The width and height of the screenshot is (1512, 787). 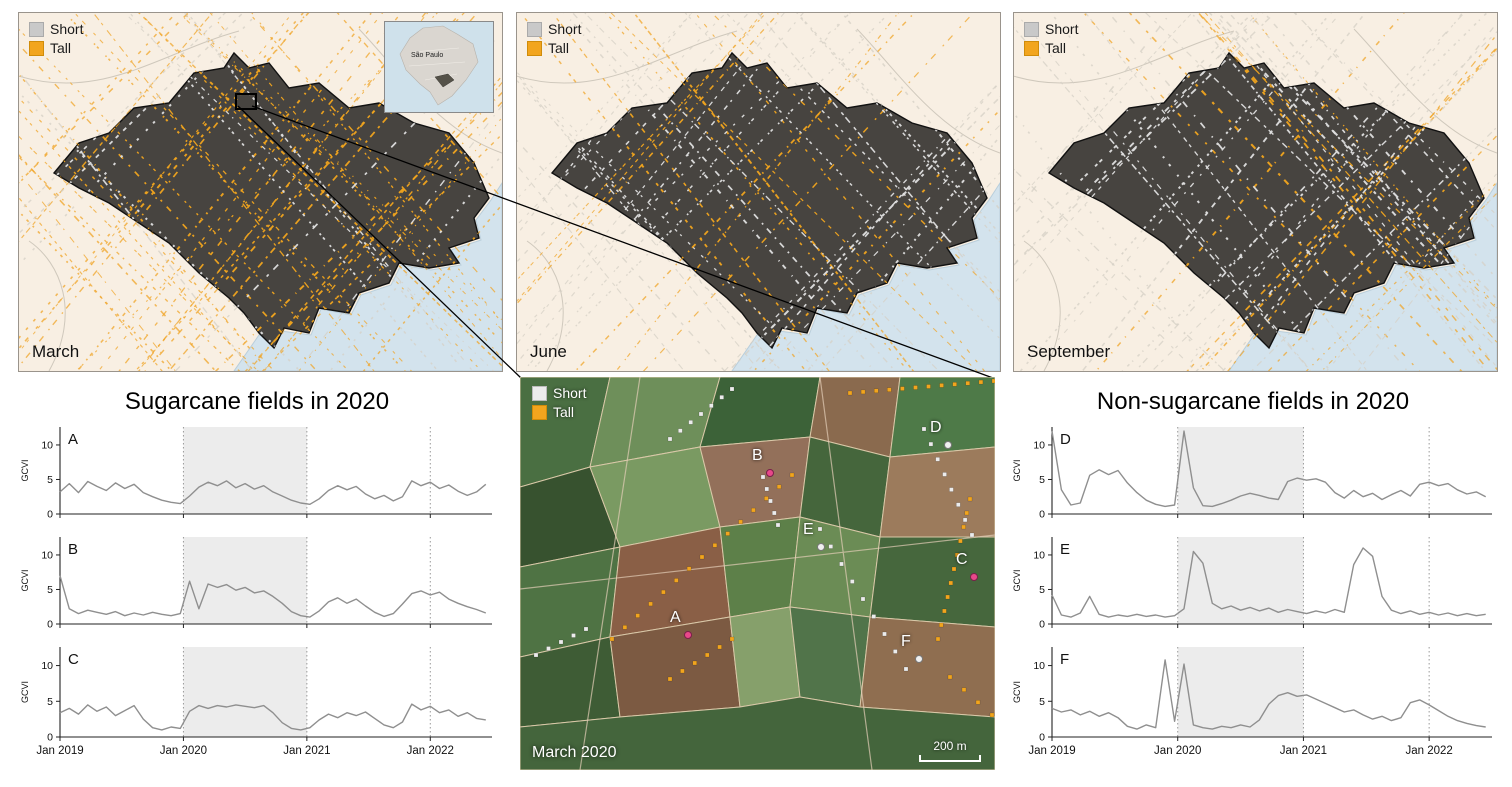 I want to click on gcvi-chart-D: 0 5 10 GCVI D, so click(x=1253, y=471).